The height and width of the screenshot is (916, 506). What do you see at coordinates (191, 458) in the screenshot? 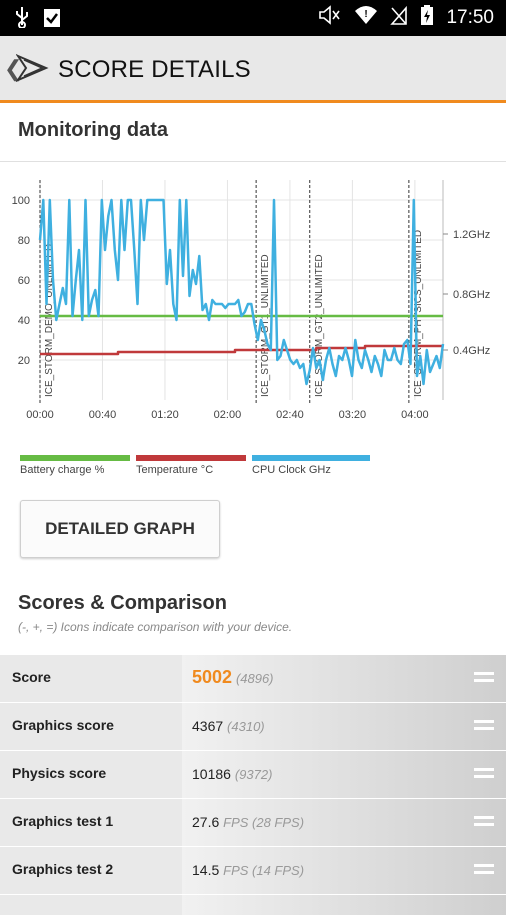
I see `legend-temperature-swatch` at bounding box center [191, 458].